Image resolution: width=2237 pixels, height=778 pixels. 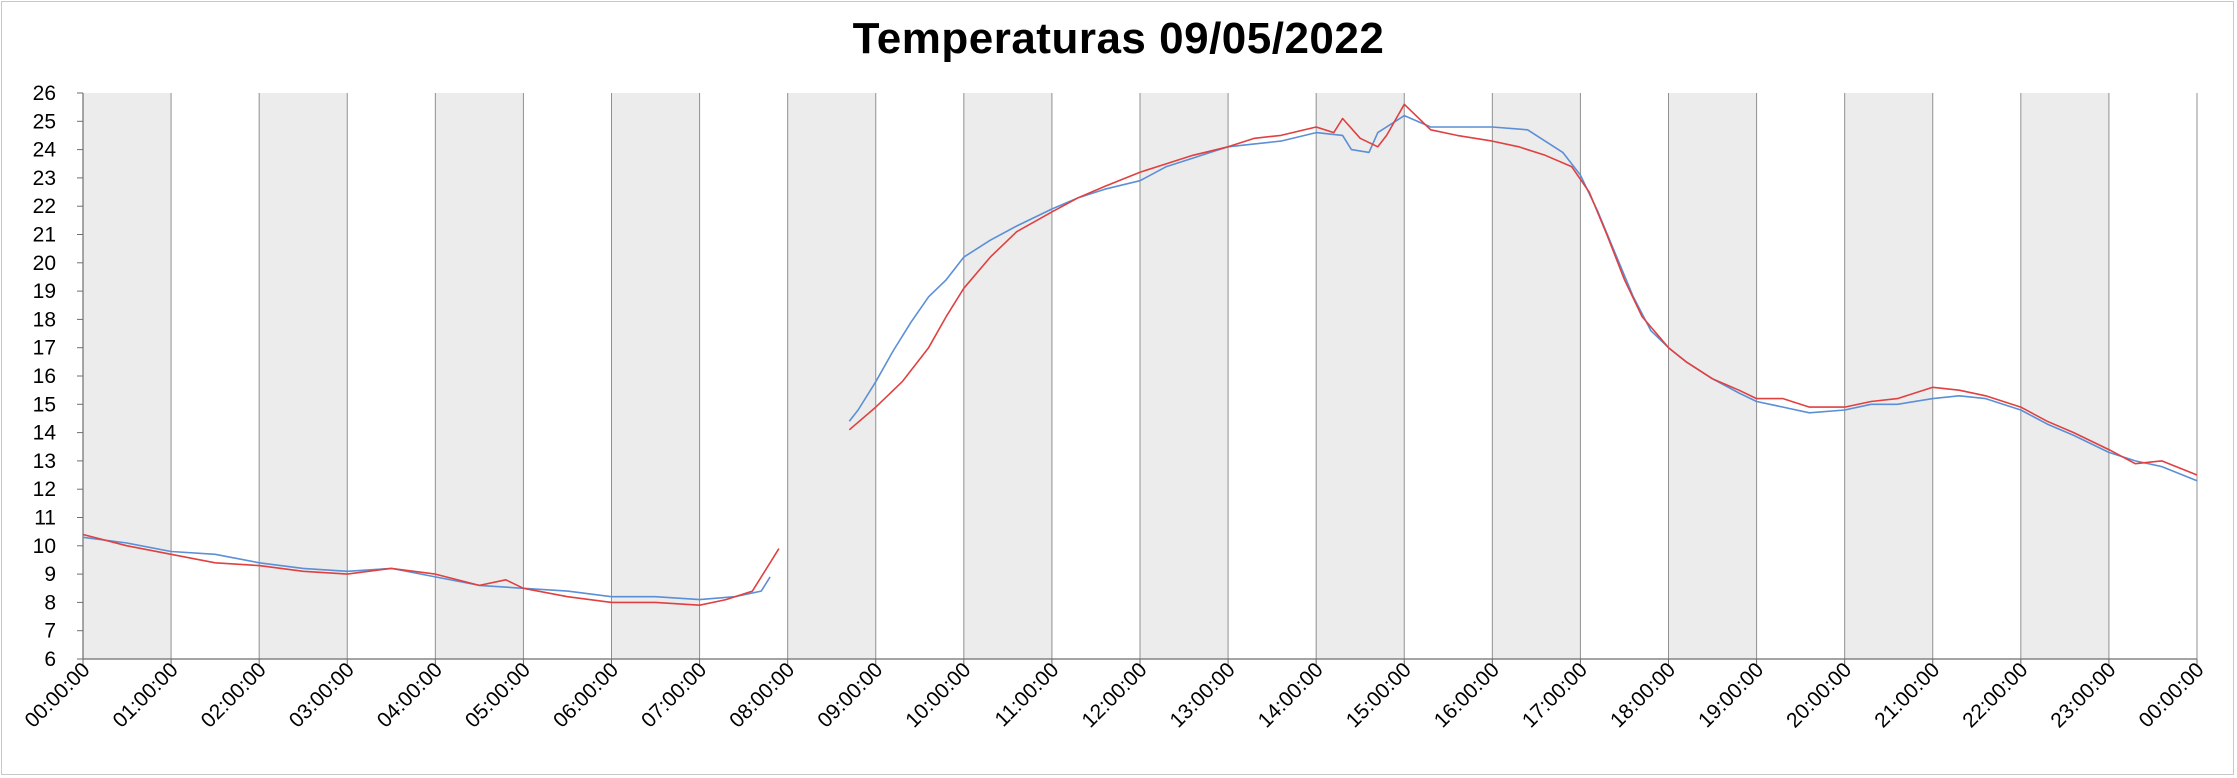 I want to click on y-tick-label: 26, so click(x=44, y=93).